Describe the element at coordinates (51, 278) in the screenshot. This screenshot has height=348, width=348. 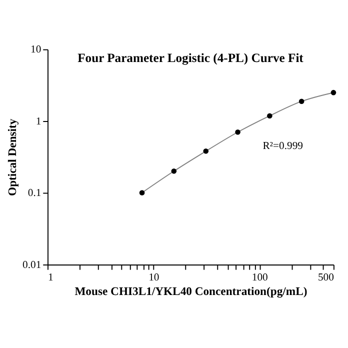
I see `x-tick-label: 1` at that location.